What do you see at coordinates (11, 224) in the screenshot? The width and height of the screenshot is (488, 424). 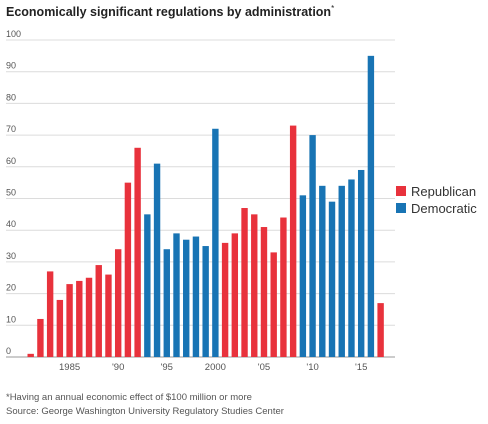 I see `y-tick-label: 40` at bounding box center [11, 224].